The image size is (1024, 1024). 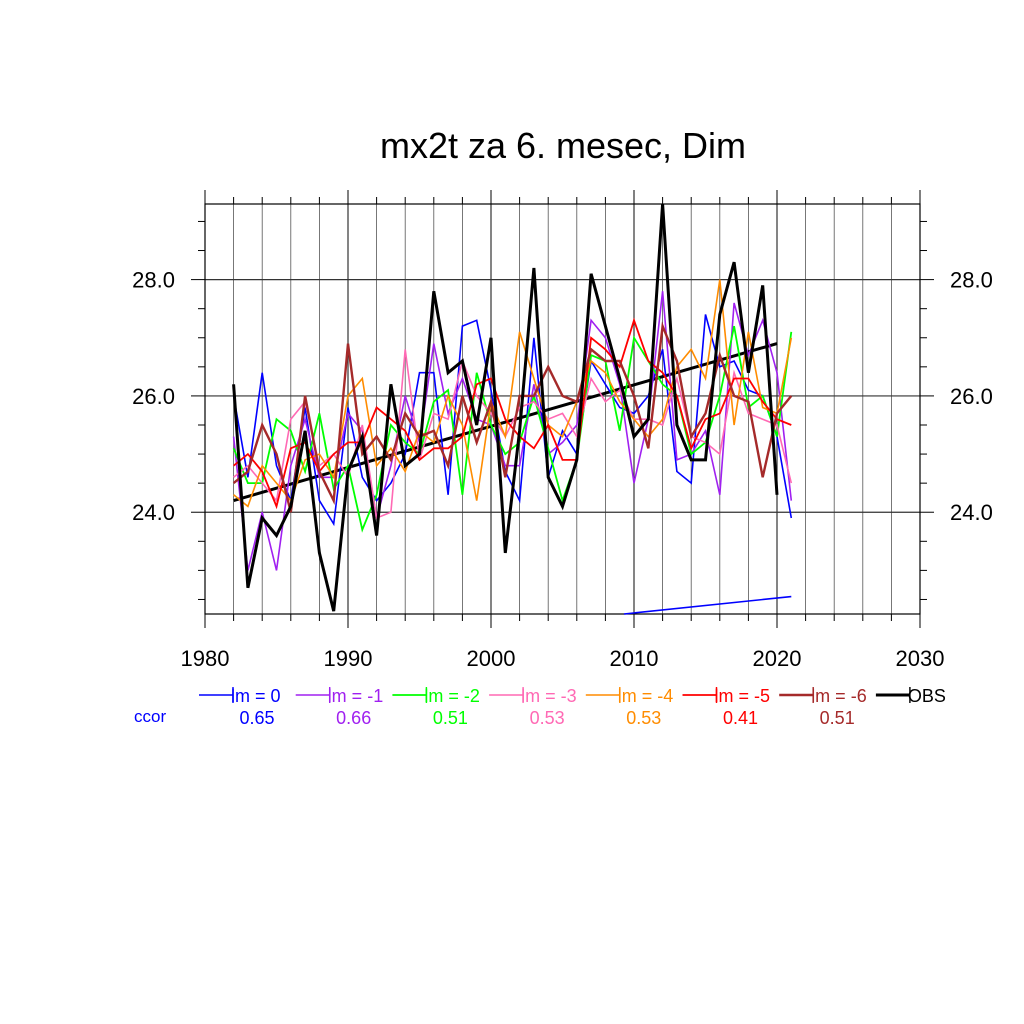 What do you see at coordinates (920, 658) in the screenshot?
I see `x-tick-label: 2030` at bounding box center [920, 658].